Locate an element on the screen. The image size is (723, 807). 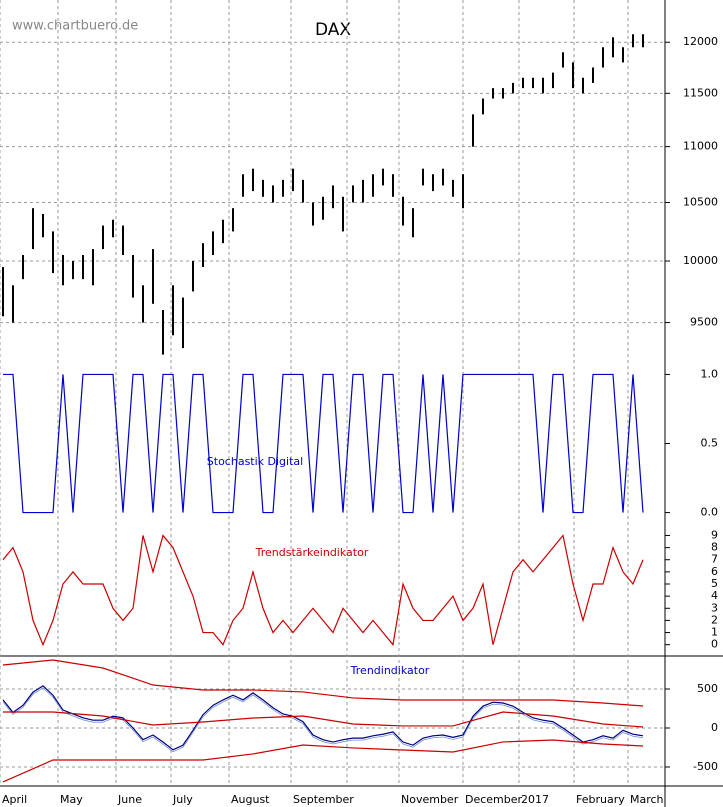
x-tick-label: September is located at coordinates (323, 799).